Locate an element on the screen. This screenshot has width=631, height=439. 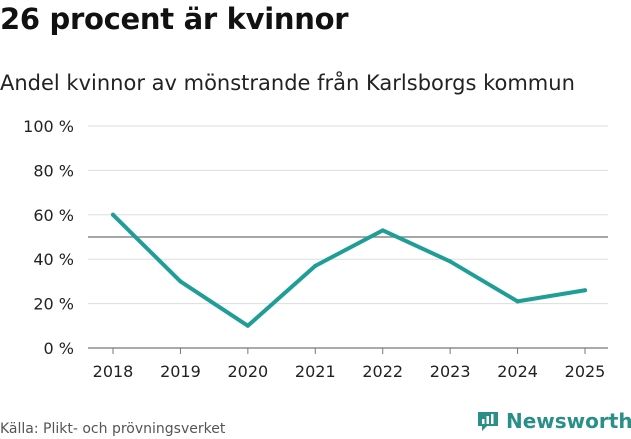
newsworthy-logo-icon is located at coordinates (488, 421).